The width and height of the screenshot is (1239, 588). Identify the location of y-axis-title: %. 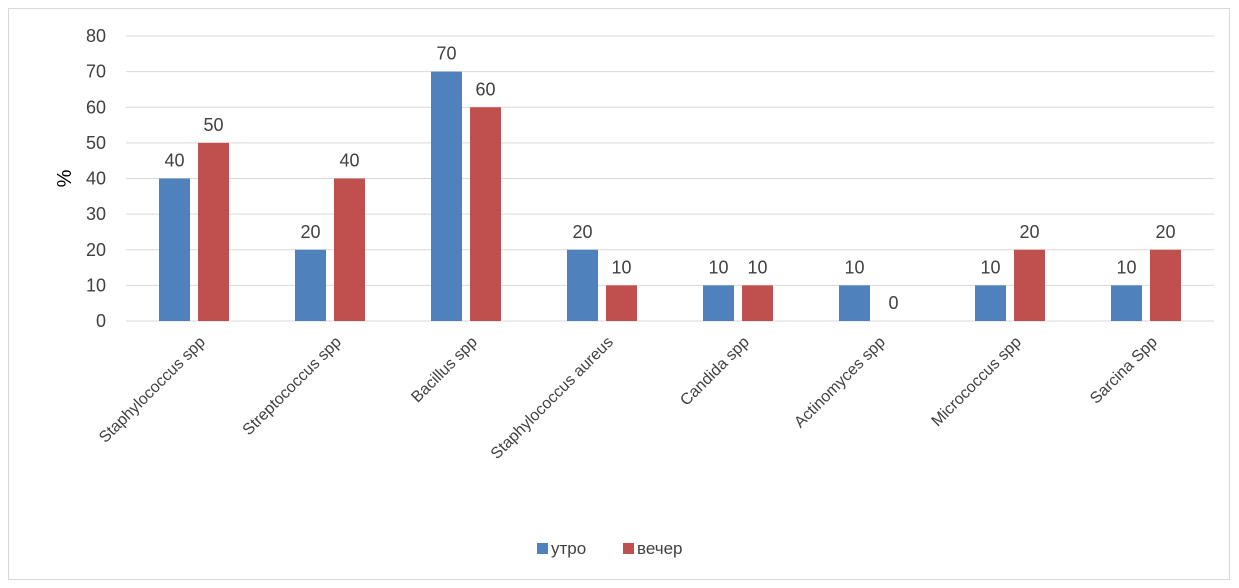
(65, 178).